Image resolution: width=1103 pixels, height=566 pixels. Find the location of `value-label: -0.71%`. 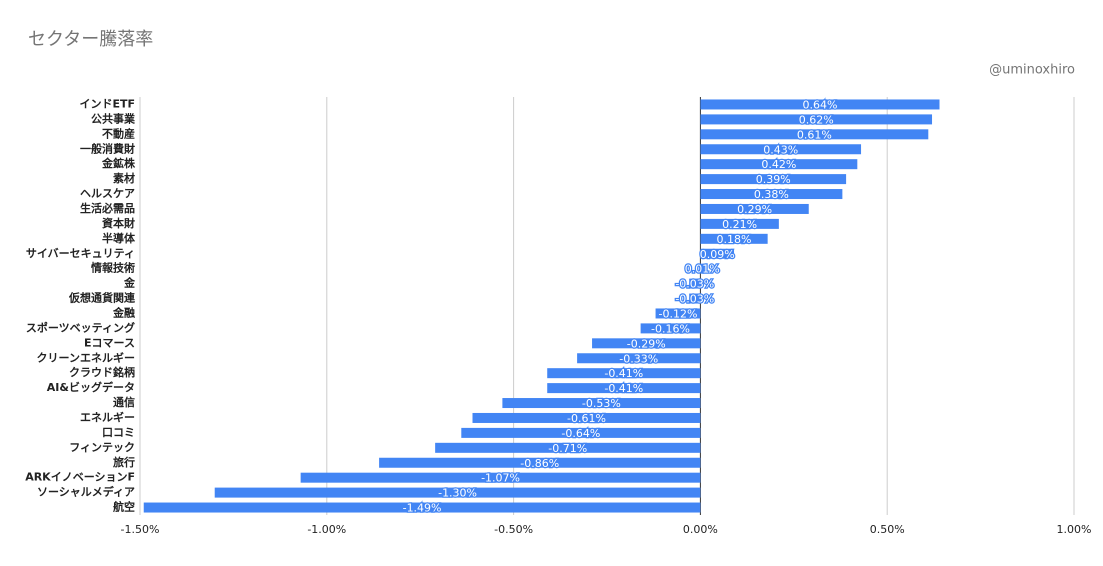

value-label: -0.71% is located at coordinates (567, 448).